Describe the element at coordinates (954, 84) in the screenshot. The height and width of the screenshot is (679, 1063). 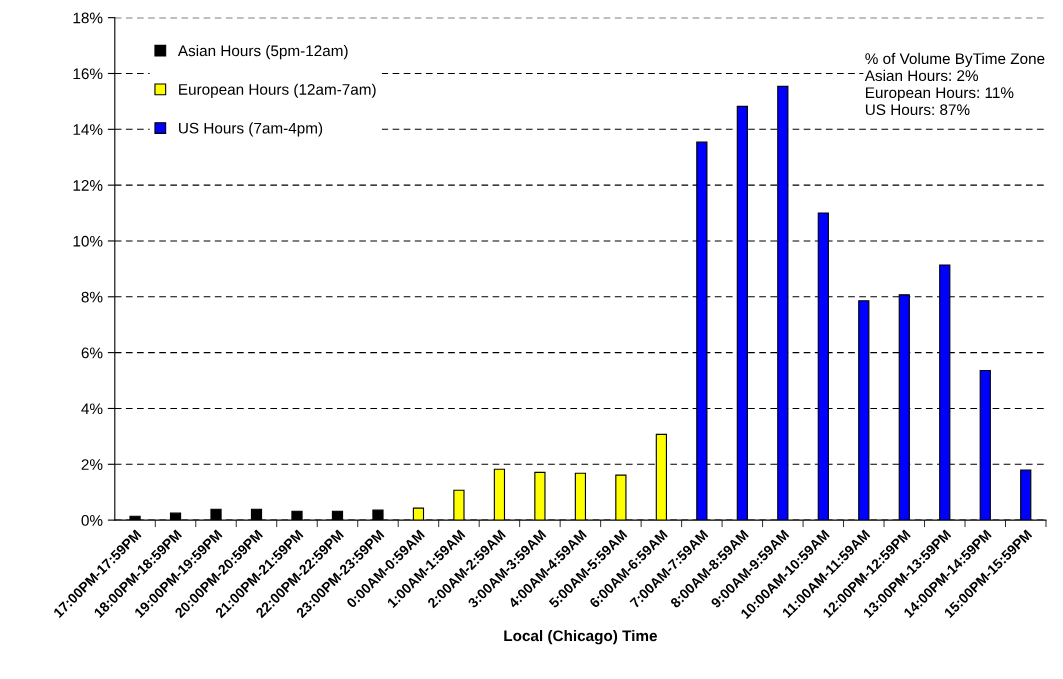
I see `annotation: % of Volume ByTime Zone Asian Hours: 2% European Hours: 11% US Hours: 87%` at that location.